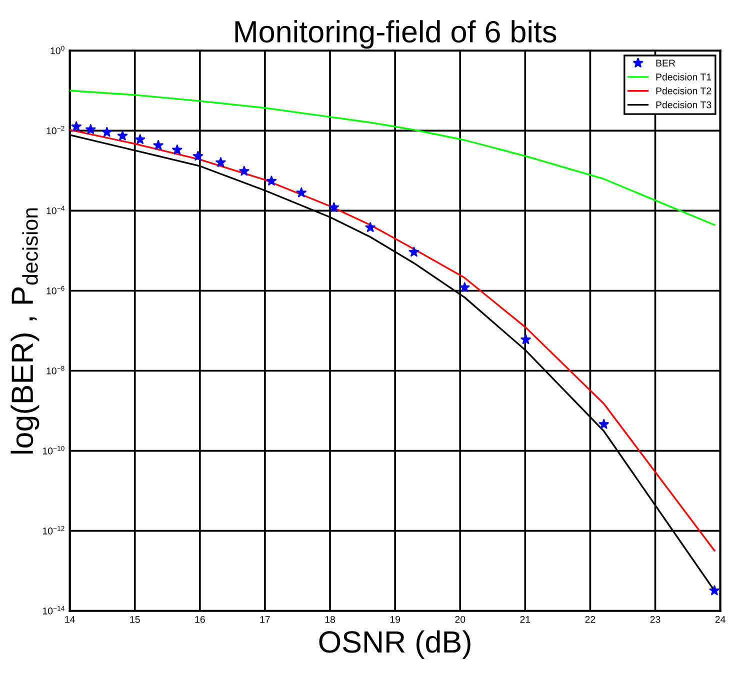  Describe the element at coordinates (57, 50) in the screenshot. I see `y-tick-label: 10$^{0}$` at that location.